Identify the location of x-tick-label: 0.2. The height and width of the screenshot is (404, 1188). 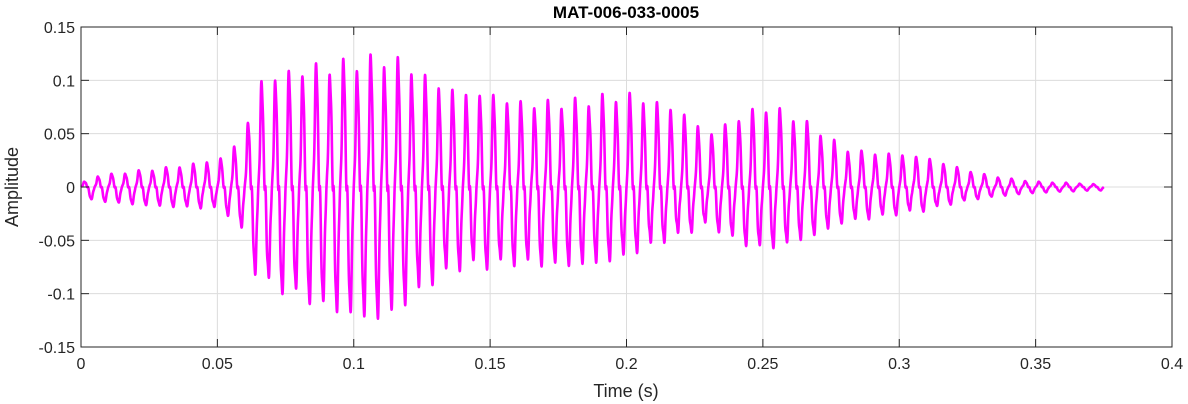
(626, 364).